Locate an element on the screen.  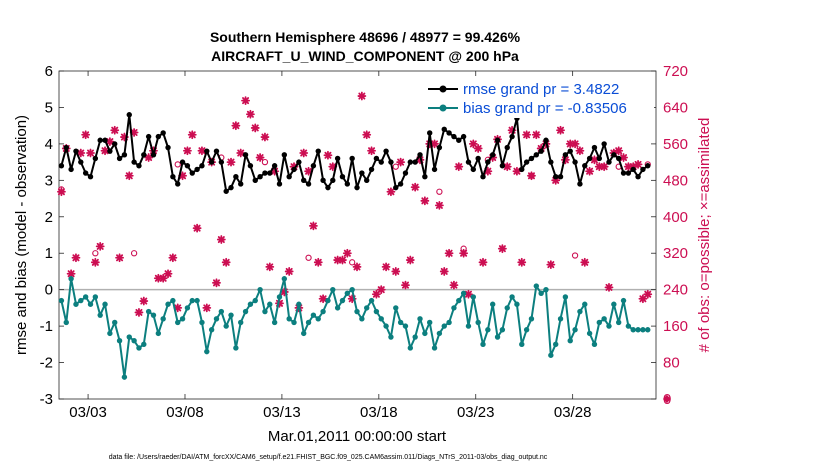
legend-rmse-label: rmse grand pr = 3.4822 is located at coordinates (541, 89).